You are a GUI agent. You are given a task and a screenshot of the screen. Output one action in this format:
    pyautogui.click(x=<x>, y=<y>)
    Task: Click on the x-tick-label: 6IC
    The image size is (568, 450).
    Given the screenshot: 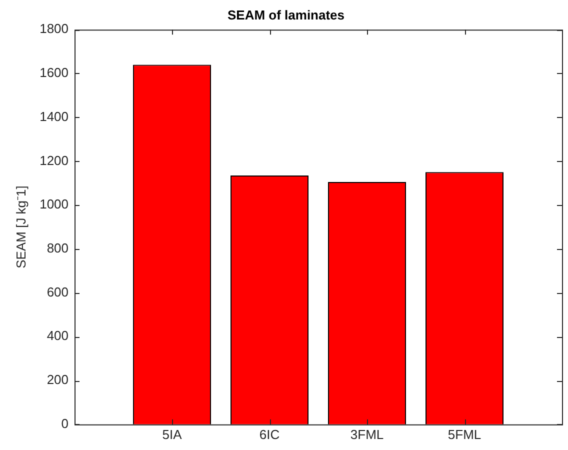 What is the action you would take?
    pyautogui.click(x=269, y=434)
    